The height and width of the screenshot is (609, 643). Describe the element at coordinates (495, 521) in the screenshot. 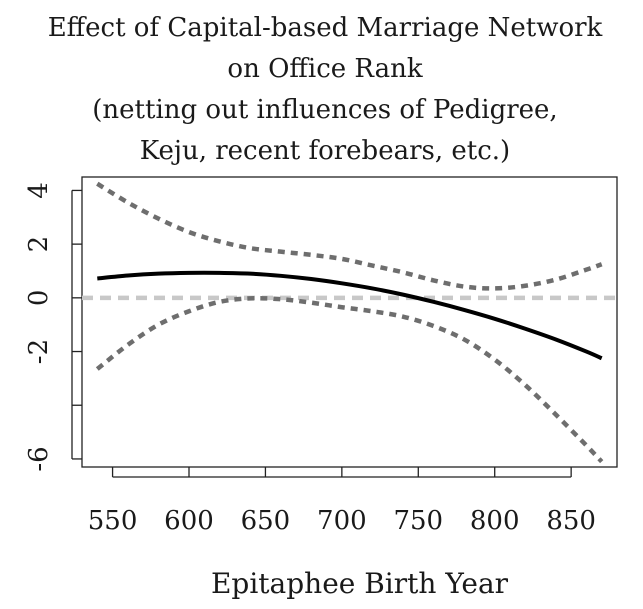

I see `x-tick-label: 800` at that location.